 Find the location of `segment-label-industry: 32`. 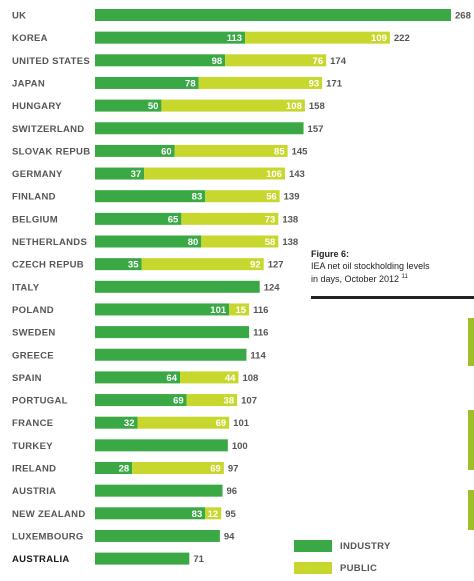

segment-label-industry: 32 is located at coordinates (129, 423).